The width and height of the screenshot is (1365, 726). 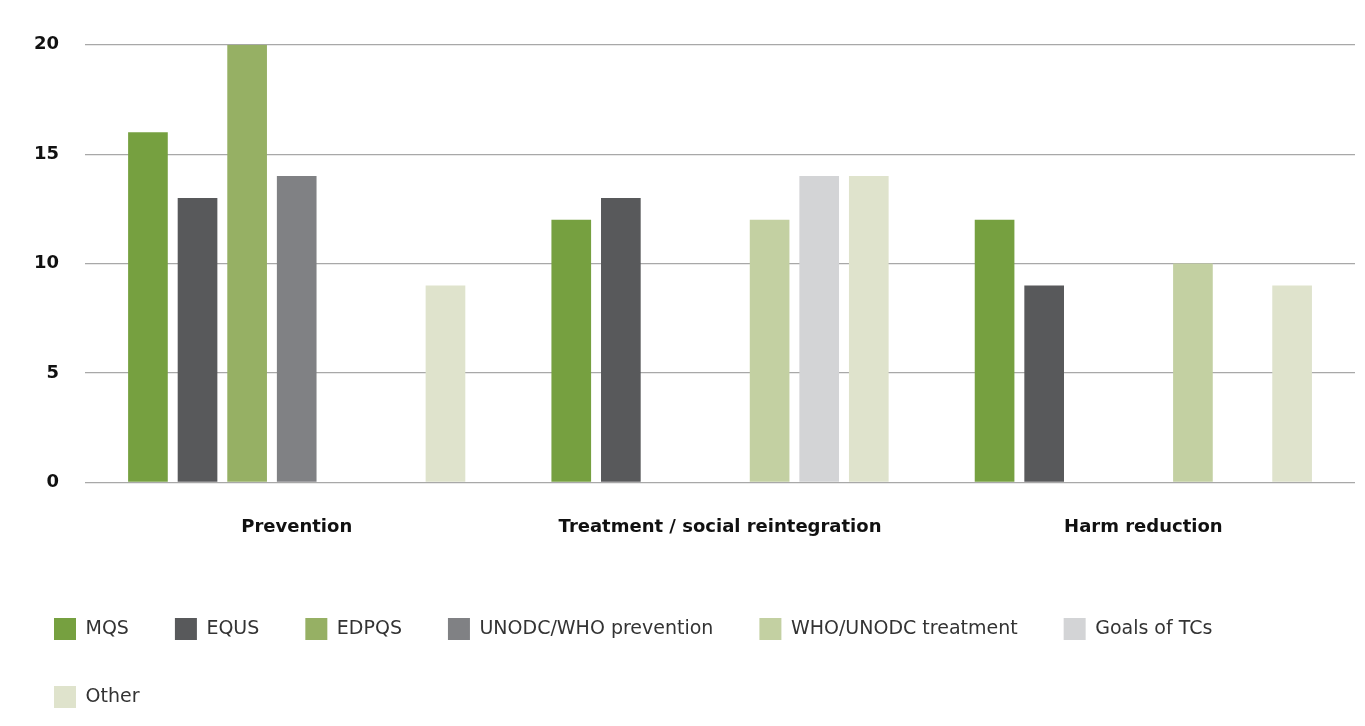 What do you see at coordinates (233, 626) in the screenshot?
I see `legend-label: EQUS` at bounding box center [233, 626].